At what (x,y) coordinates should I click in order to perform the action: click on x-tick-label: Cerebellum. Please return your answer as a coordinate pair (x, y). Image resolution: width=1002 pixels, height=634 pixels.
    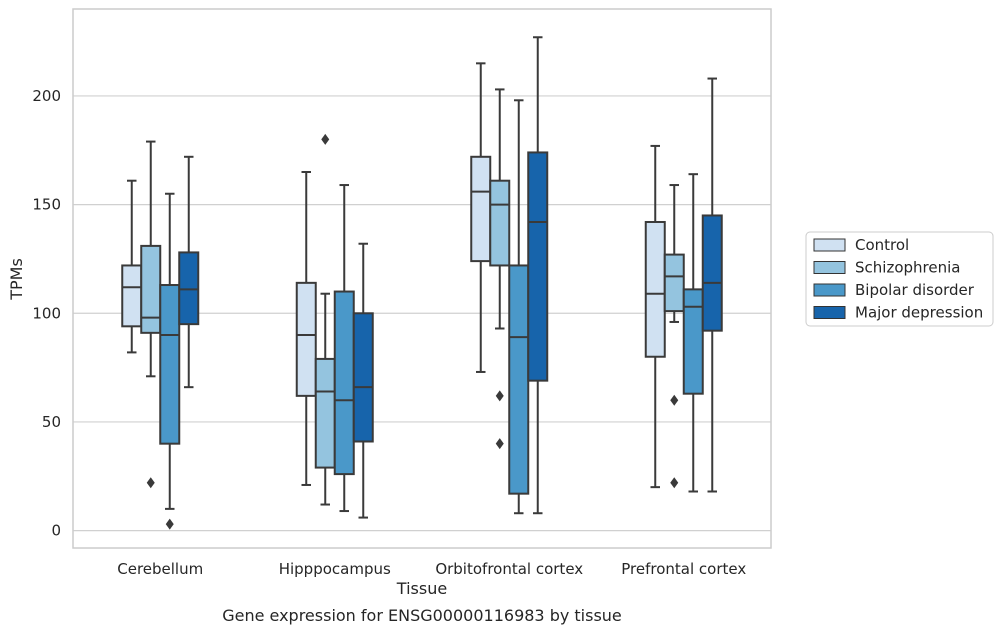
    Looking at the image, I should click on (160, 569).